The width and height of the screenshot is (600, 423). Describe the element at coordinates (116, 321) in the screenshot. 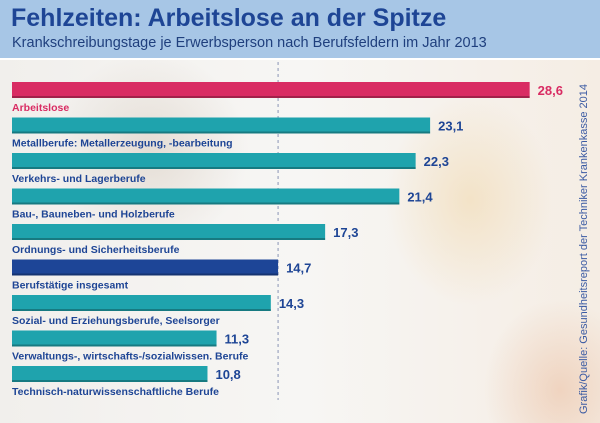

I see `category-label: Sozial- und Erziehungsberufe, Seelsorger` at that location.